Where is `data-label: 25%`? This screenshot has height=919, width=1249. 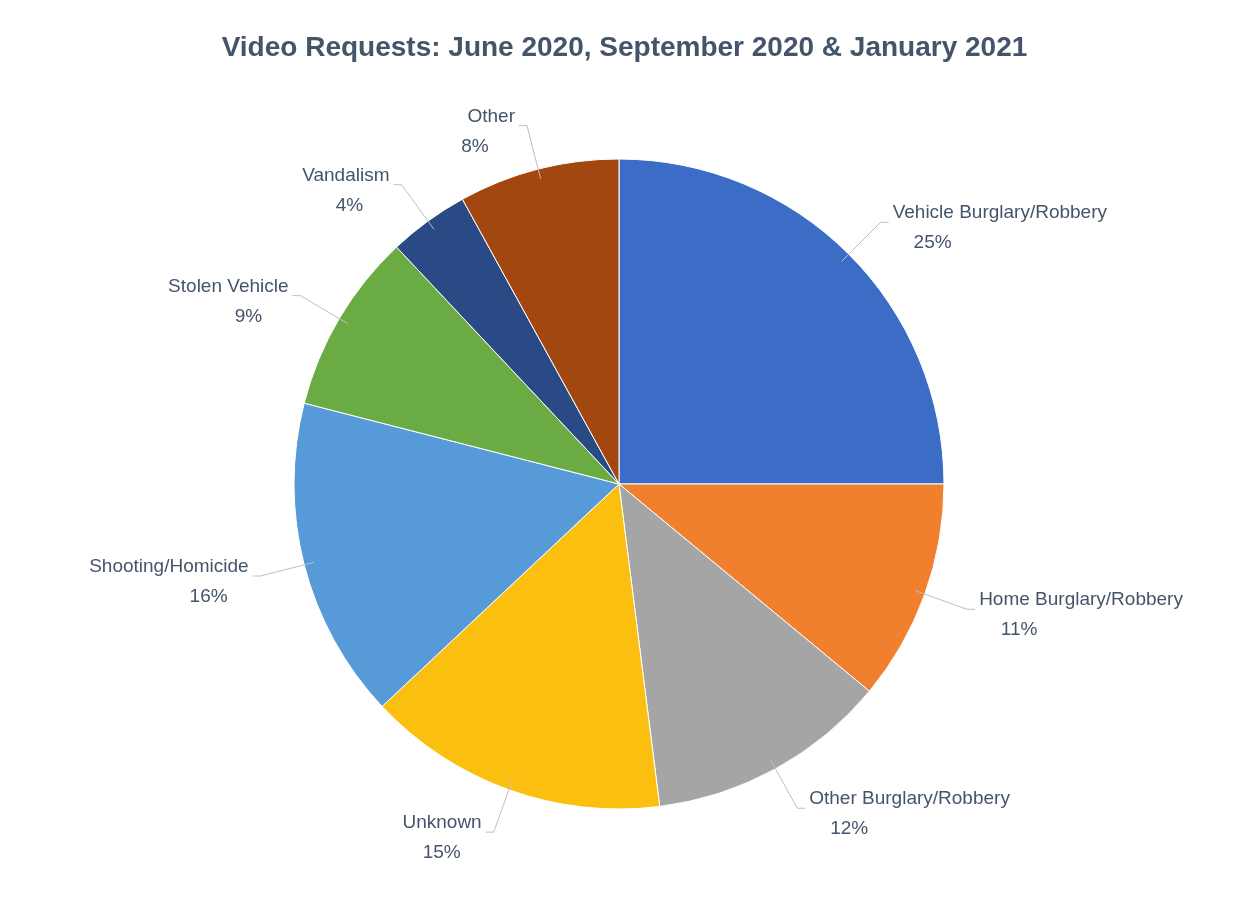
data-label: 25% is located at coordinates (932, 242).